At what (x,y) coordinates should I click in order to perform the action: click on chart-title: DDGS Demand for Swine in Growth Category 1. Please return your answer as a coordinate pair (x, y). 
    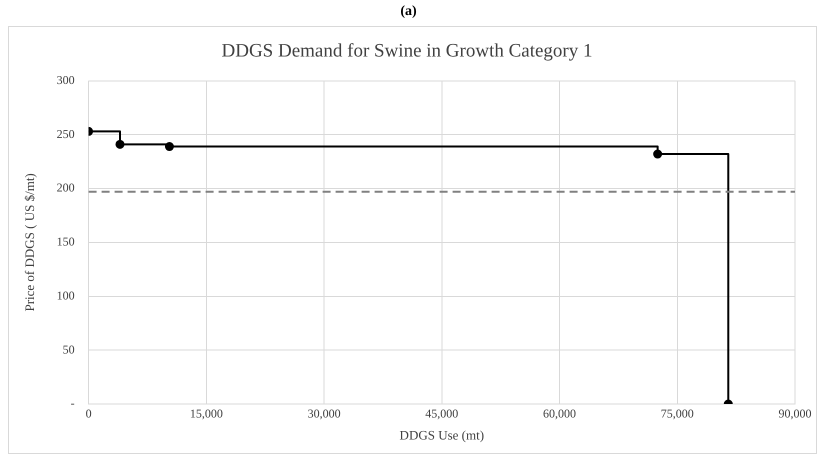
    Looking at the image, I should click on (407, 51).